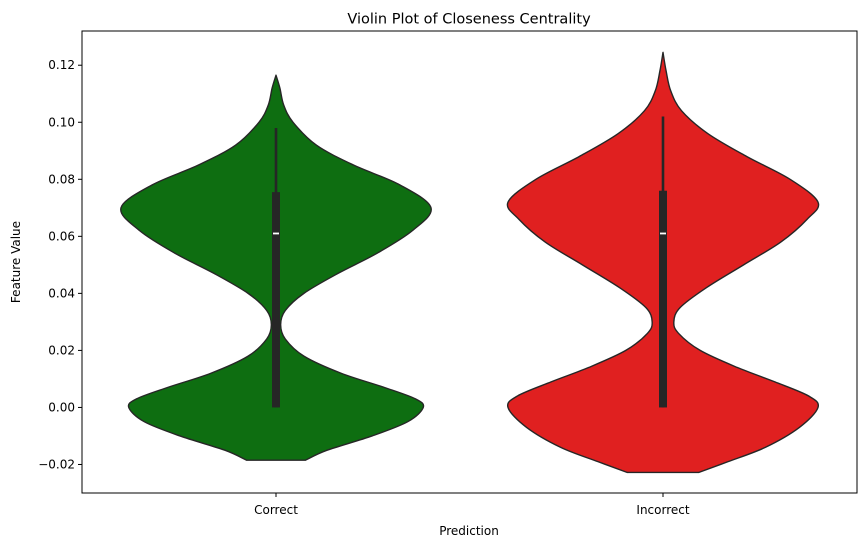 This screenshot has height=547, width=866. What do you see at coordinates (61, 407) in the screenshot?
I see `y-tick-label: 0.00` at bounding box center [61, 407].